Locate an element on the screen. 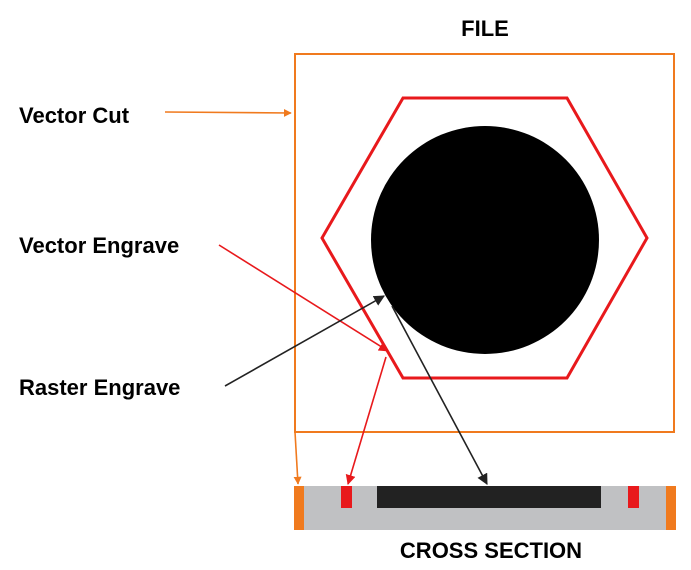  raster-engrave-circle is located at coordinates (485, 240).